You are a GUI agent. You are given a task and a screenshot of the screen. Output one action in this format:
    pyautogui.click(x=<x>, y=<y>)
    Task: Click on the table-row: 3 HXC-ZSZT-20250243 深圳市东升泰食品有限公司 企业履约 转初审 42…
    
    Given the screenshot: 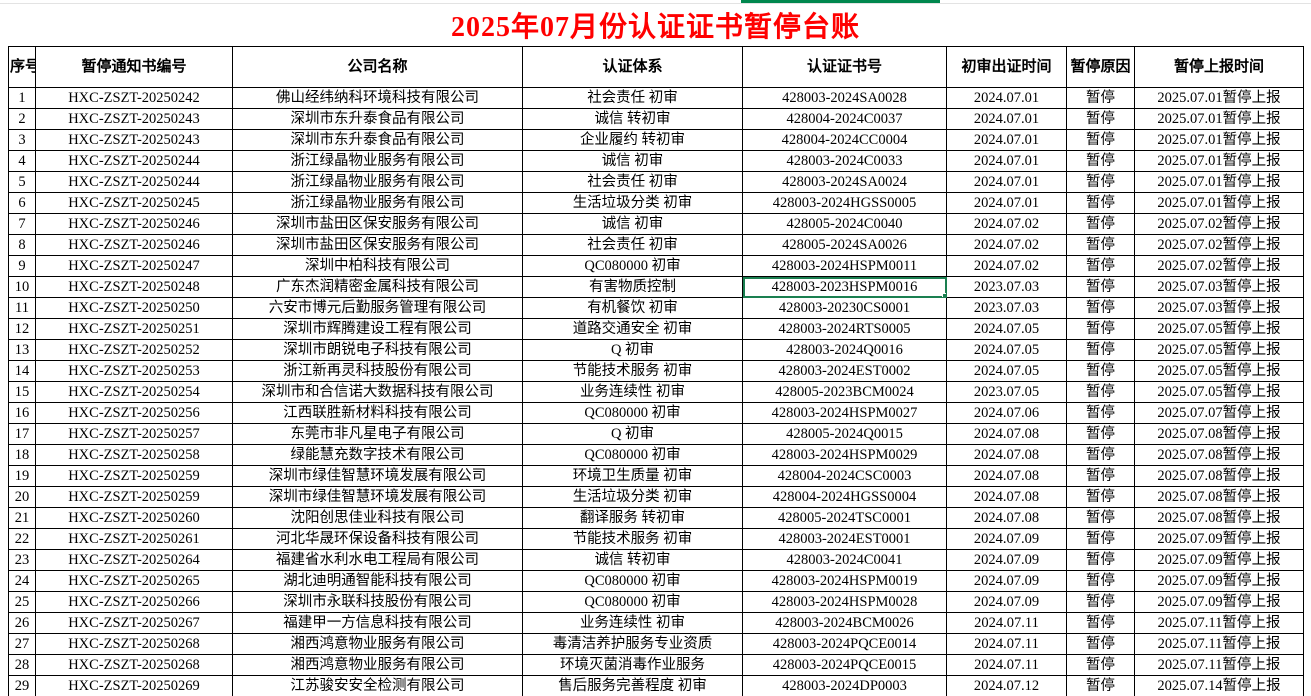 What is the action you would take?
    pyautogui.click(x=656, y=140)
    